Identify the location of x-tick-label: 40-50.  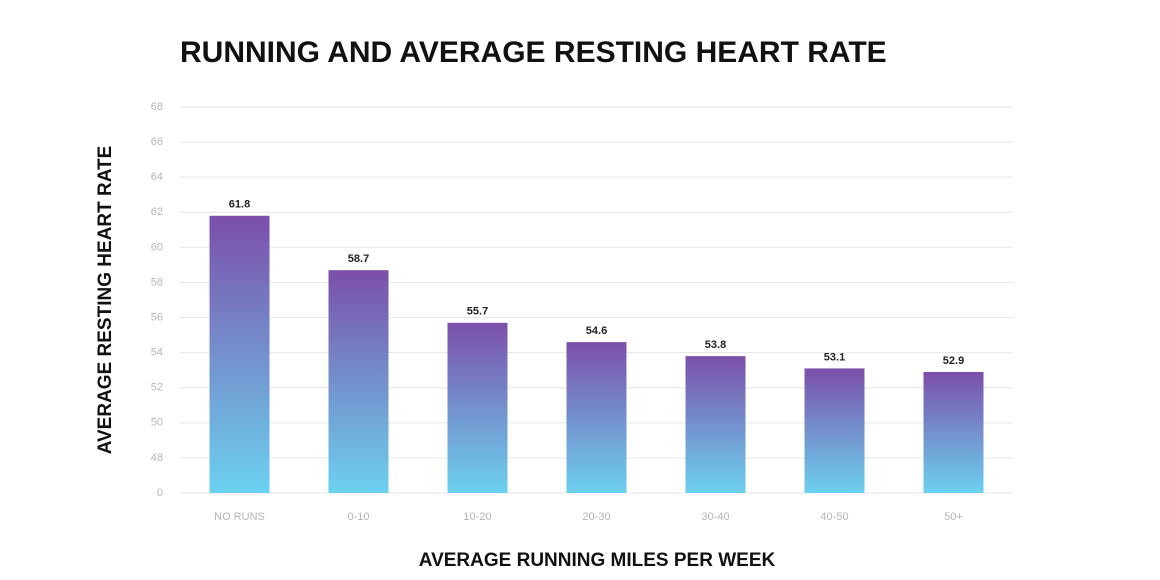
(834, 517).